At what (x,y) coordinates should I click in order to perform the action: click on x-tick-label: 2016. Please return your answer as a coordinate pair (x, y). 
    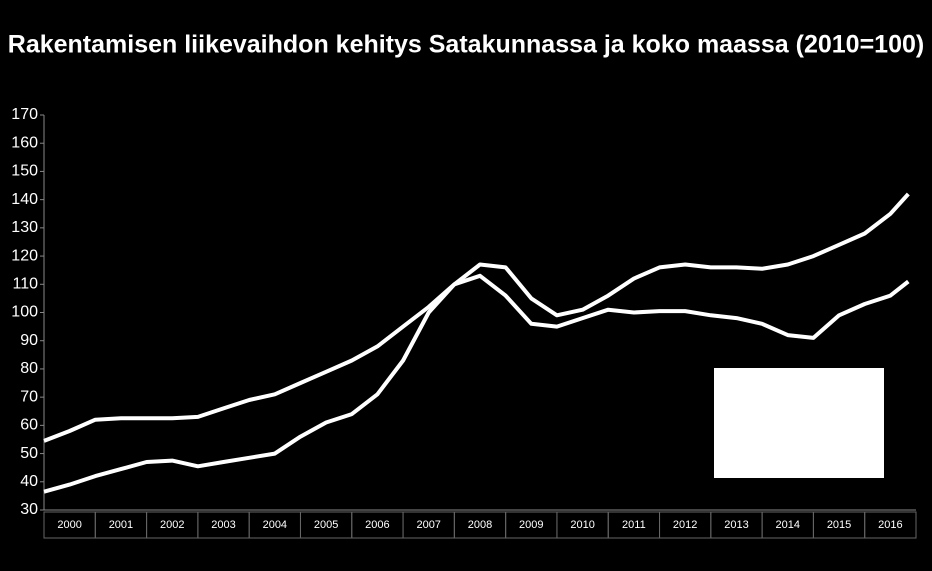
    Looking at the image, I should click on (890, 525).